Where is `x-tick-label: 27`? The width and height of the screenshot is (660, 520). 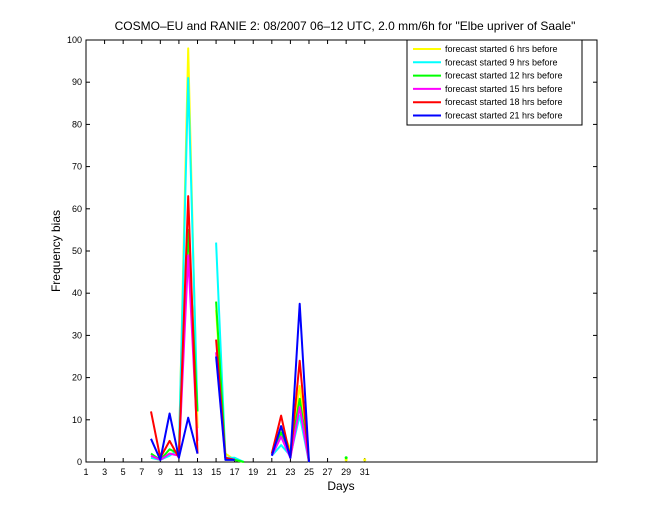
x-tick-label: 27 is located at coordinates (328, 472).